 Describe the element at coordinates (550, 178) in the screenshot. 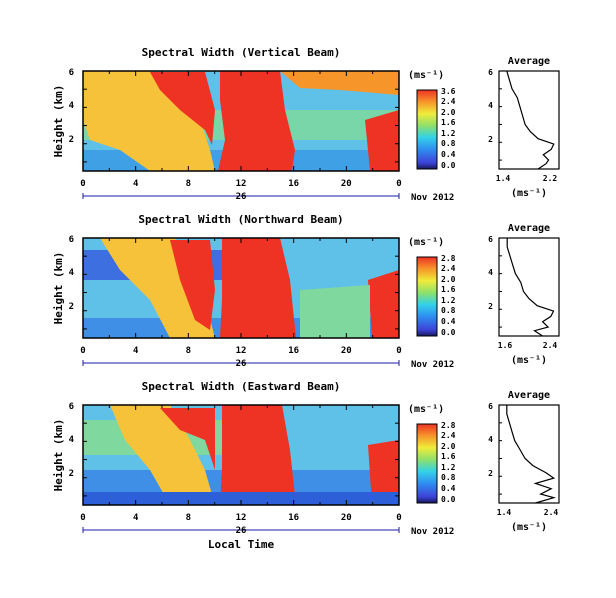

I see `profile-x-tick: 2.2` at that location.